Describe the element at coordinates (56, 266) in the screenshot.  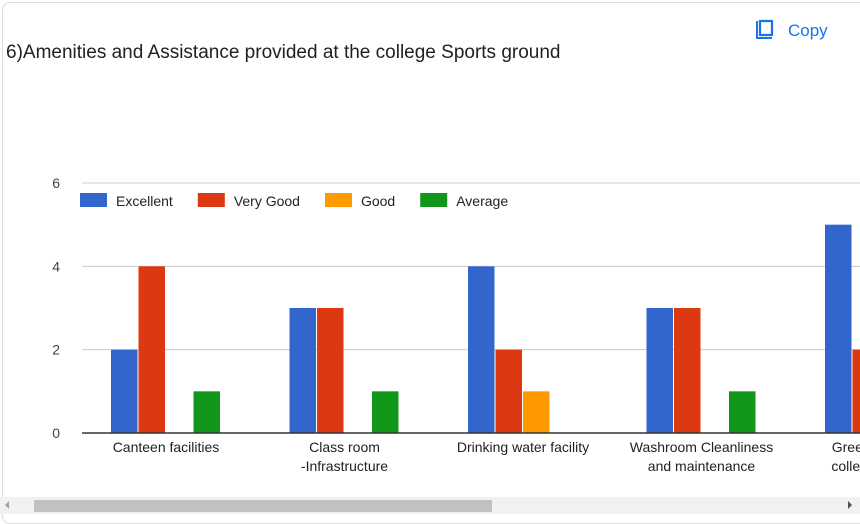
I see `y-tick-label: 4` at that location.